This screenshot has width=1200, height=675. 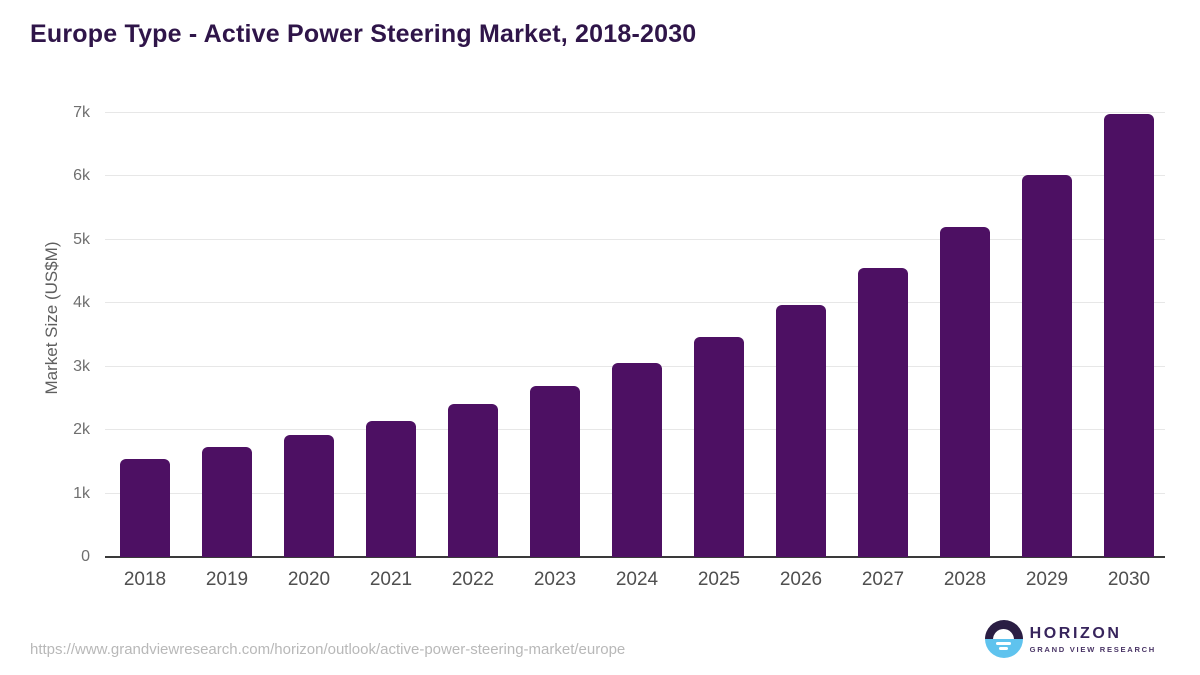 What do you see at coordinates (85, 556) in the screenshot?
I see `y-tick-label: 0` at bounding box center [85, 556].